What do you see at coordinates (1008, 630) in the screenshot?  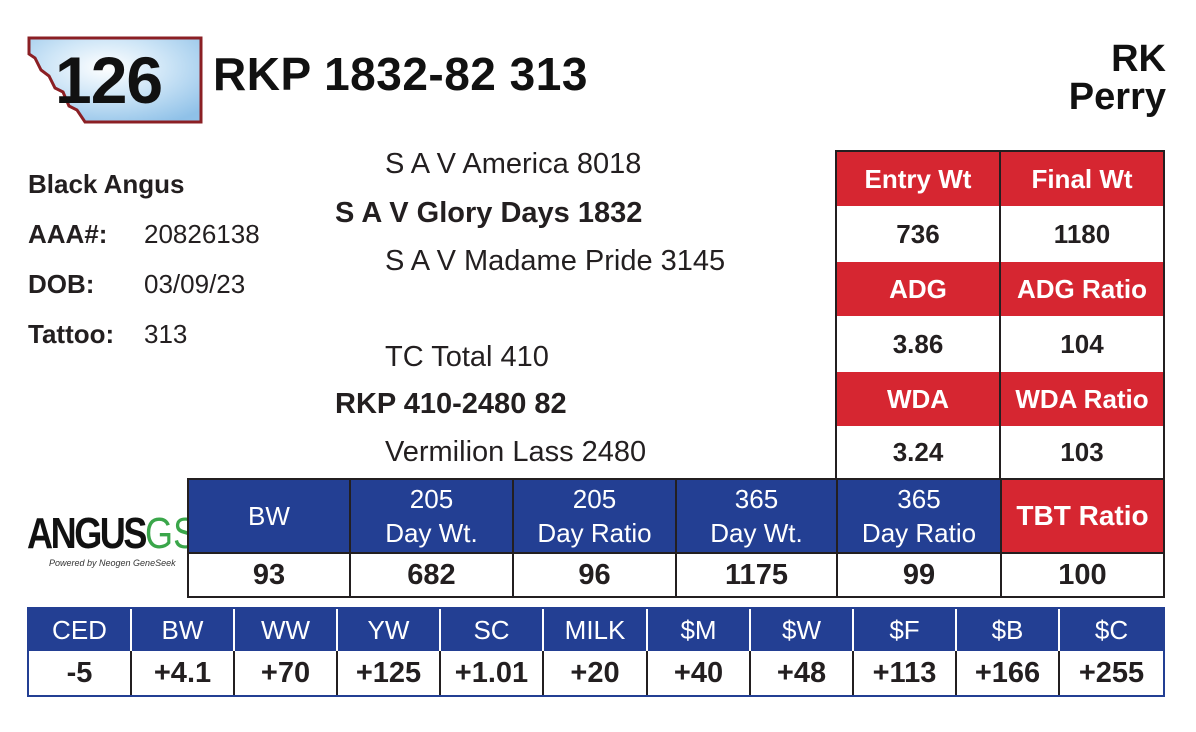 I see `epd-header-dollar-b: $B` at bounding box center [1008, 630].